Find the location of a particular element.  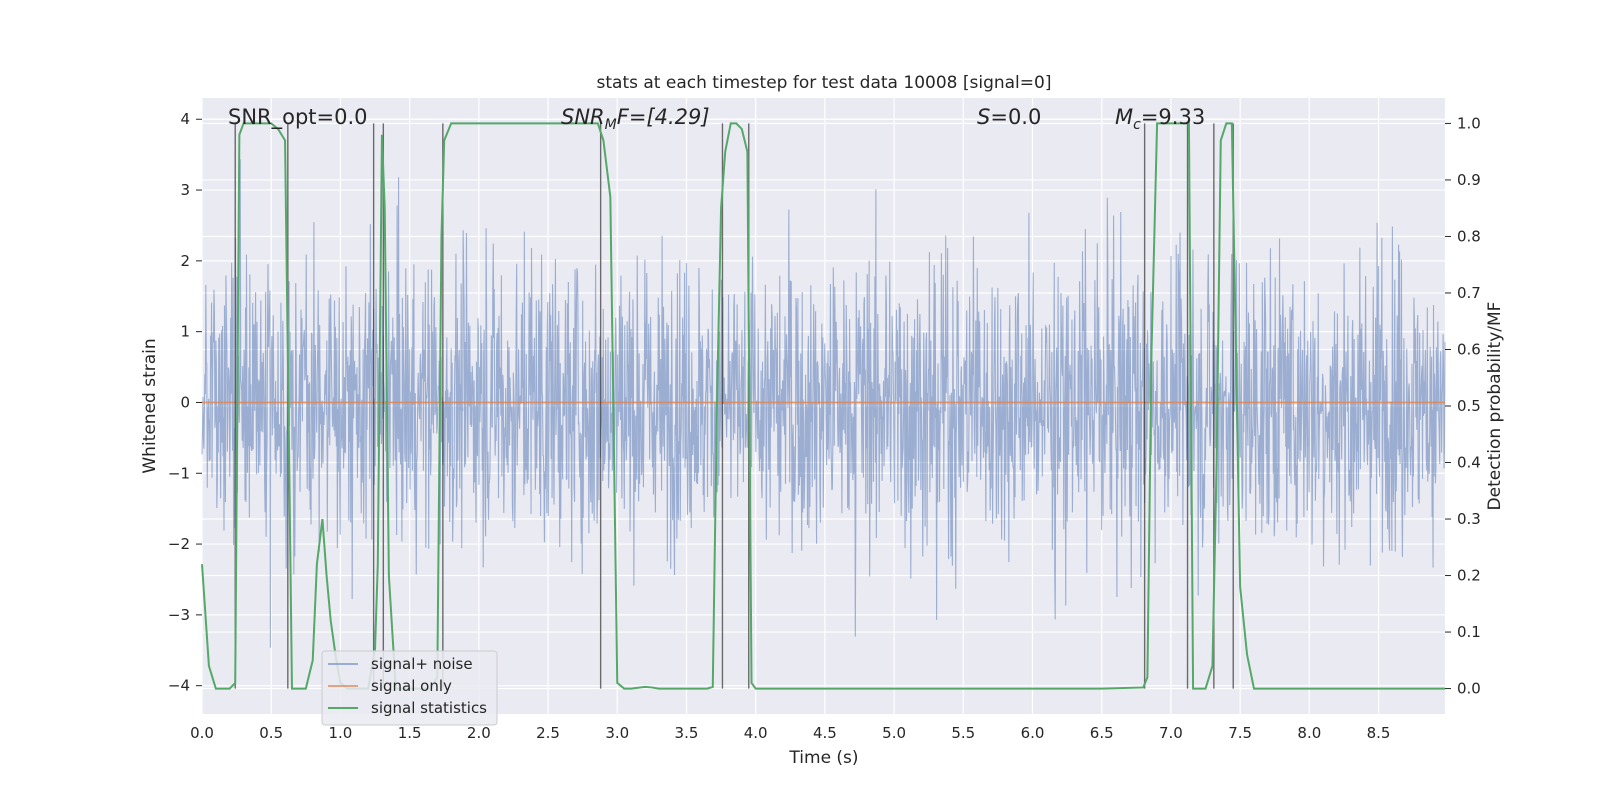

legend-label-signal-plus-noise: signal+ noise is located at coordinates (422, 664).